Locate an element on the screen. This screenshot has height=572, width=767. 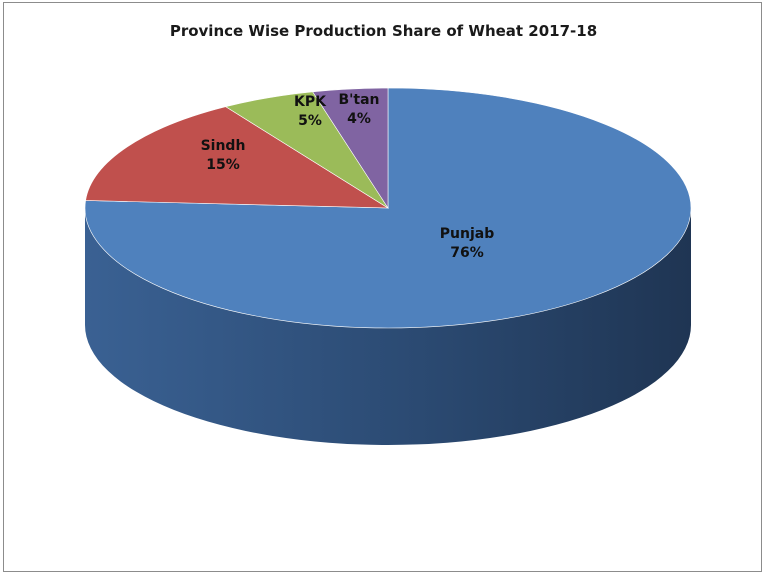
slice-value-sindh: 15% is located at coordinates (223, 165).